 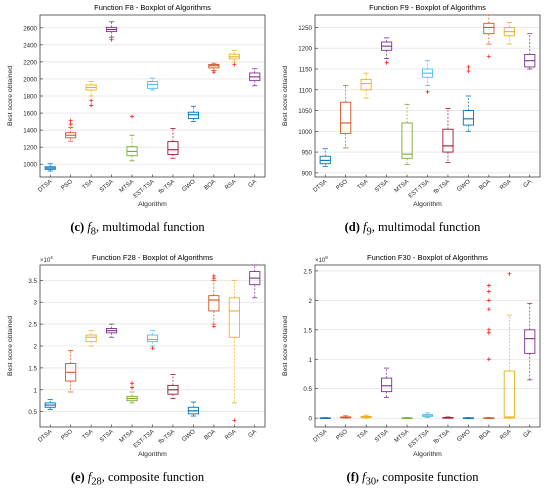 I want to click on f28-xtick-label-stsa: STSA, so click(x=107, y=436).